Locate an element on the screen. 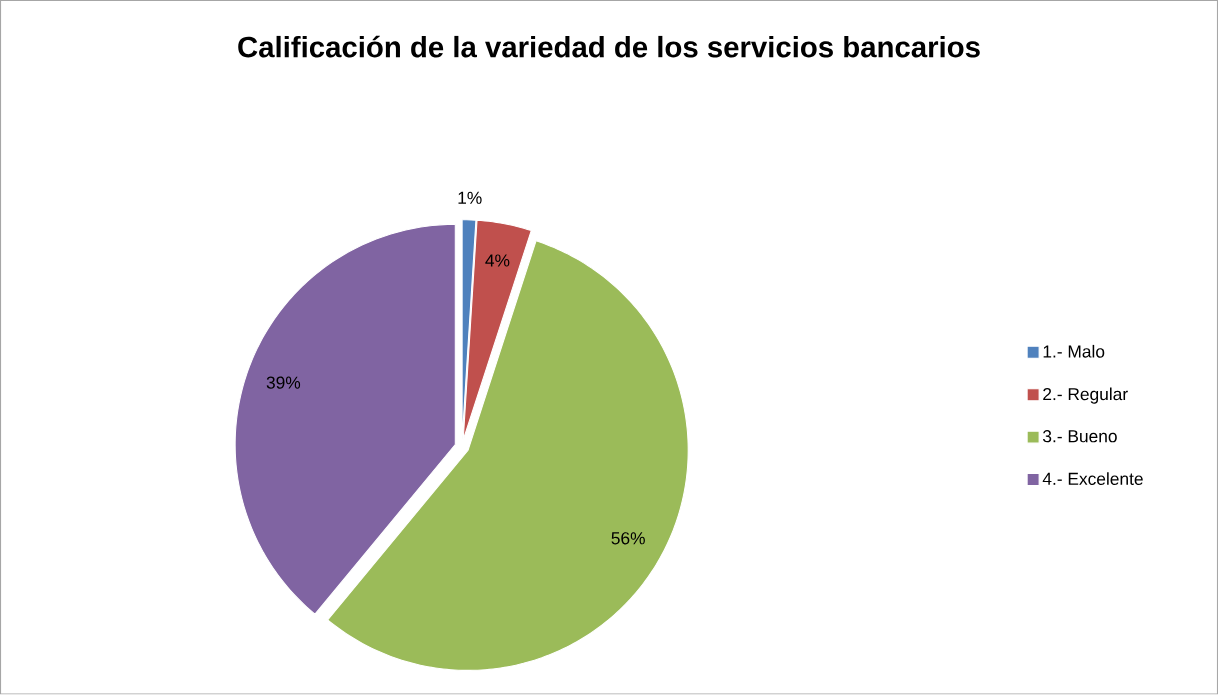 Image resolution: width=1218 pixels, height=695 pixels. legend-label: 4.- Excelente is located at coordinates (1092, 479).